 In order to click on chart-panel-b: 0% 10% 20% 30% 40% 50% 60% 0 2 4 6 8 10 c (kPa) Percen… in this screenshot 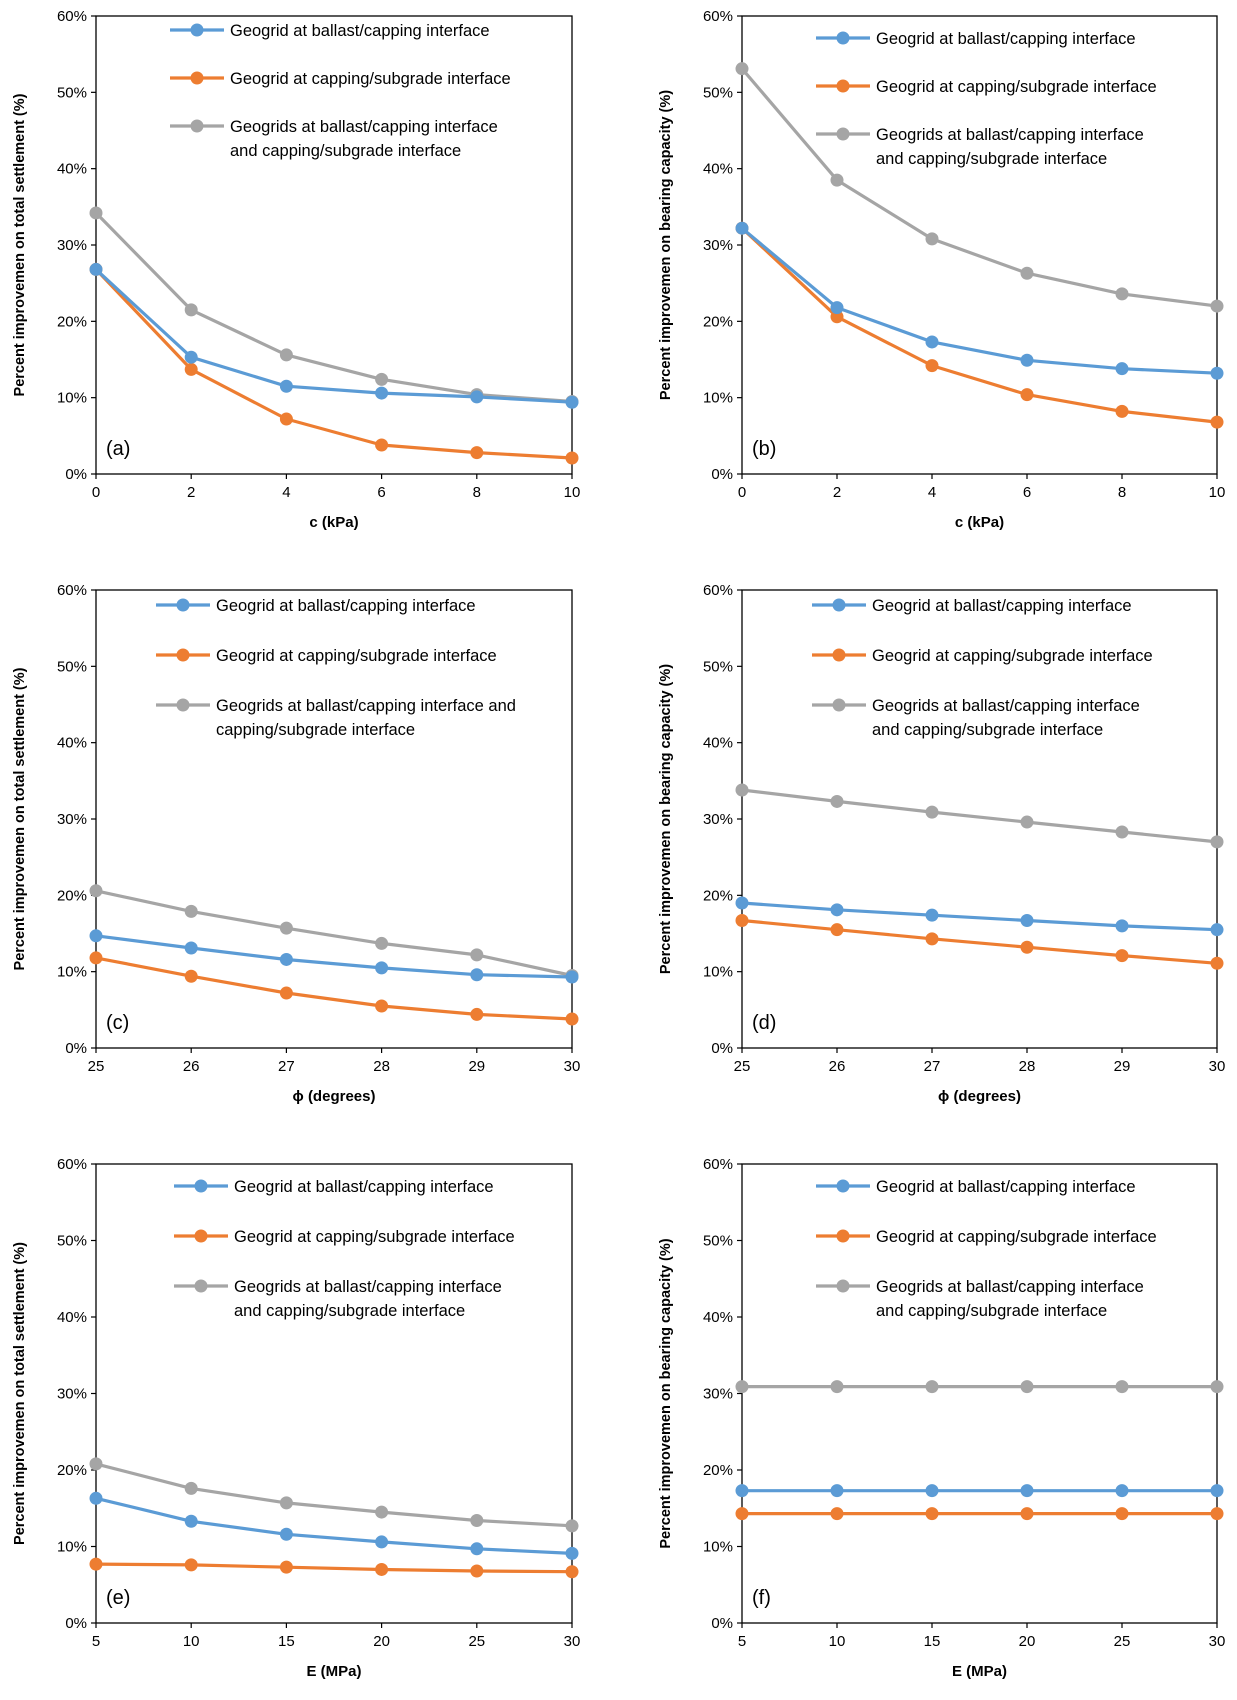, I will do `click(941, 269)`.